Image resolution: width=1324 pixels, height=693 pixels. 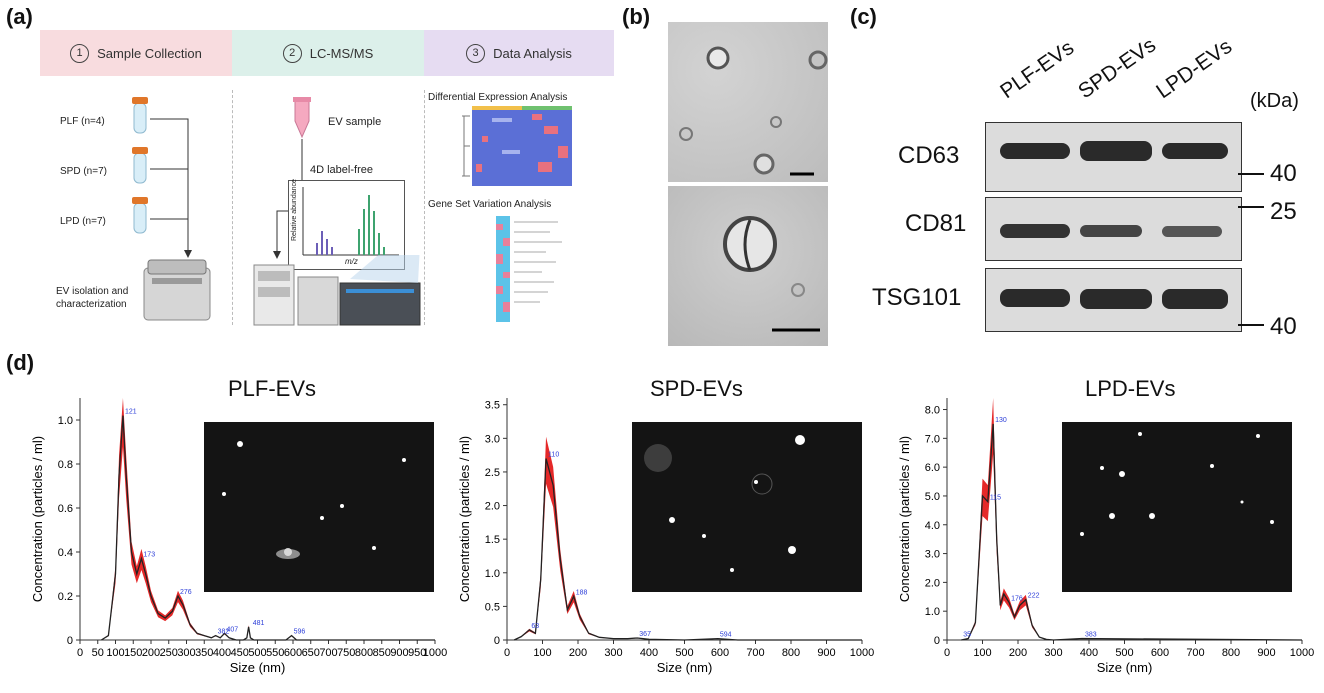 I want to click on step-lc-ms: 2 LC-MS/MS, so click(x=328, y=53).